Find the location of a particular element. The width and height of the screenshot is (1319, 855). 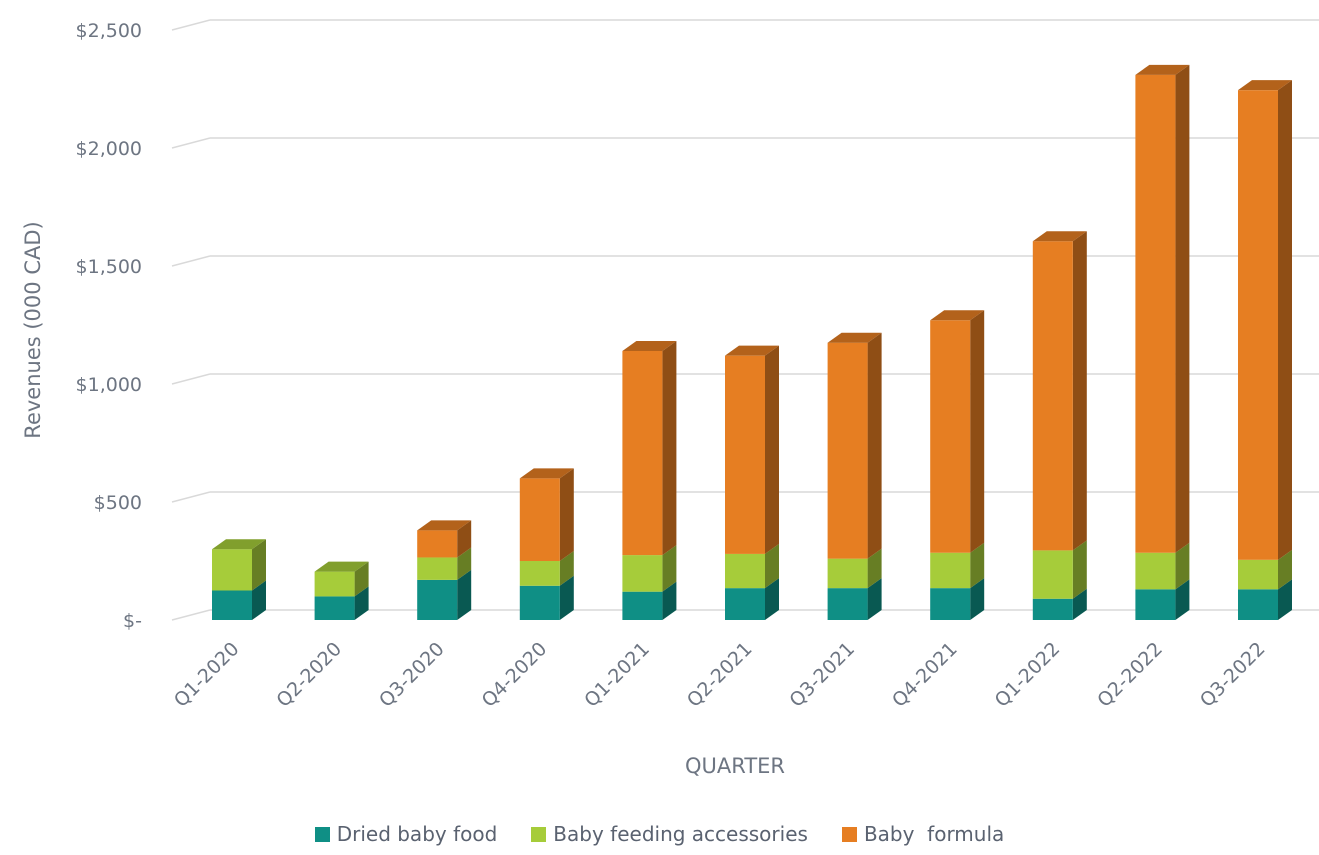

x-axis-title: QUARTER is located at coordinates (735, 766).